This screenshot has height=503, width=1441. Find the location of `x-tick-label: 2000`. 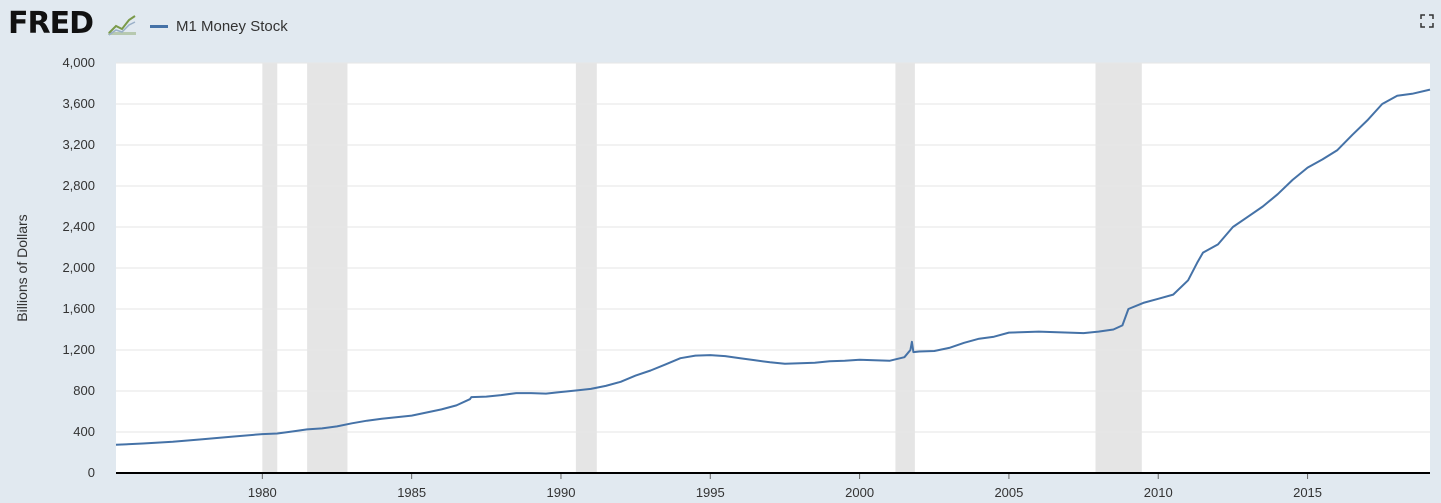

x-tick-label: 2000 is located at coordinates (859, 492).